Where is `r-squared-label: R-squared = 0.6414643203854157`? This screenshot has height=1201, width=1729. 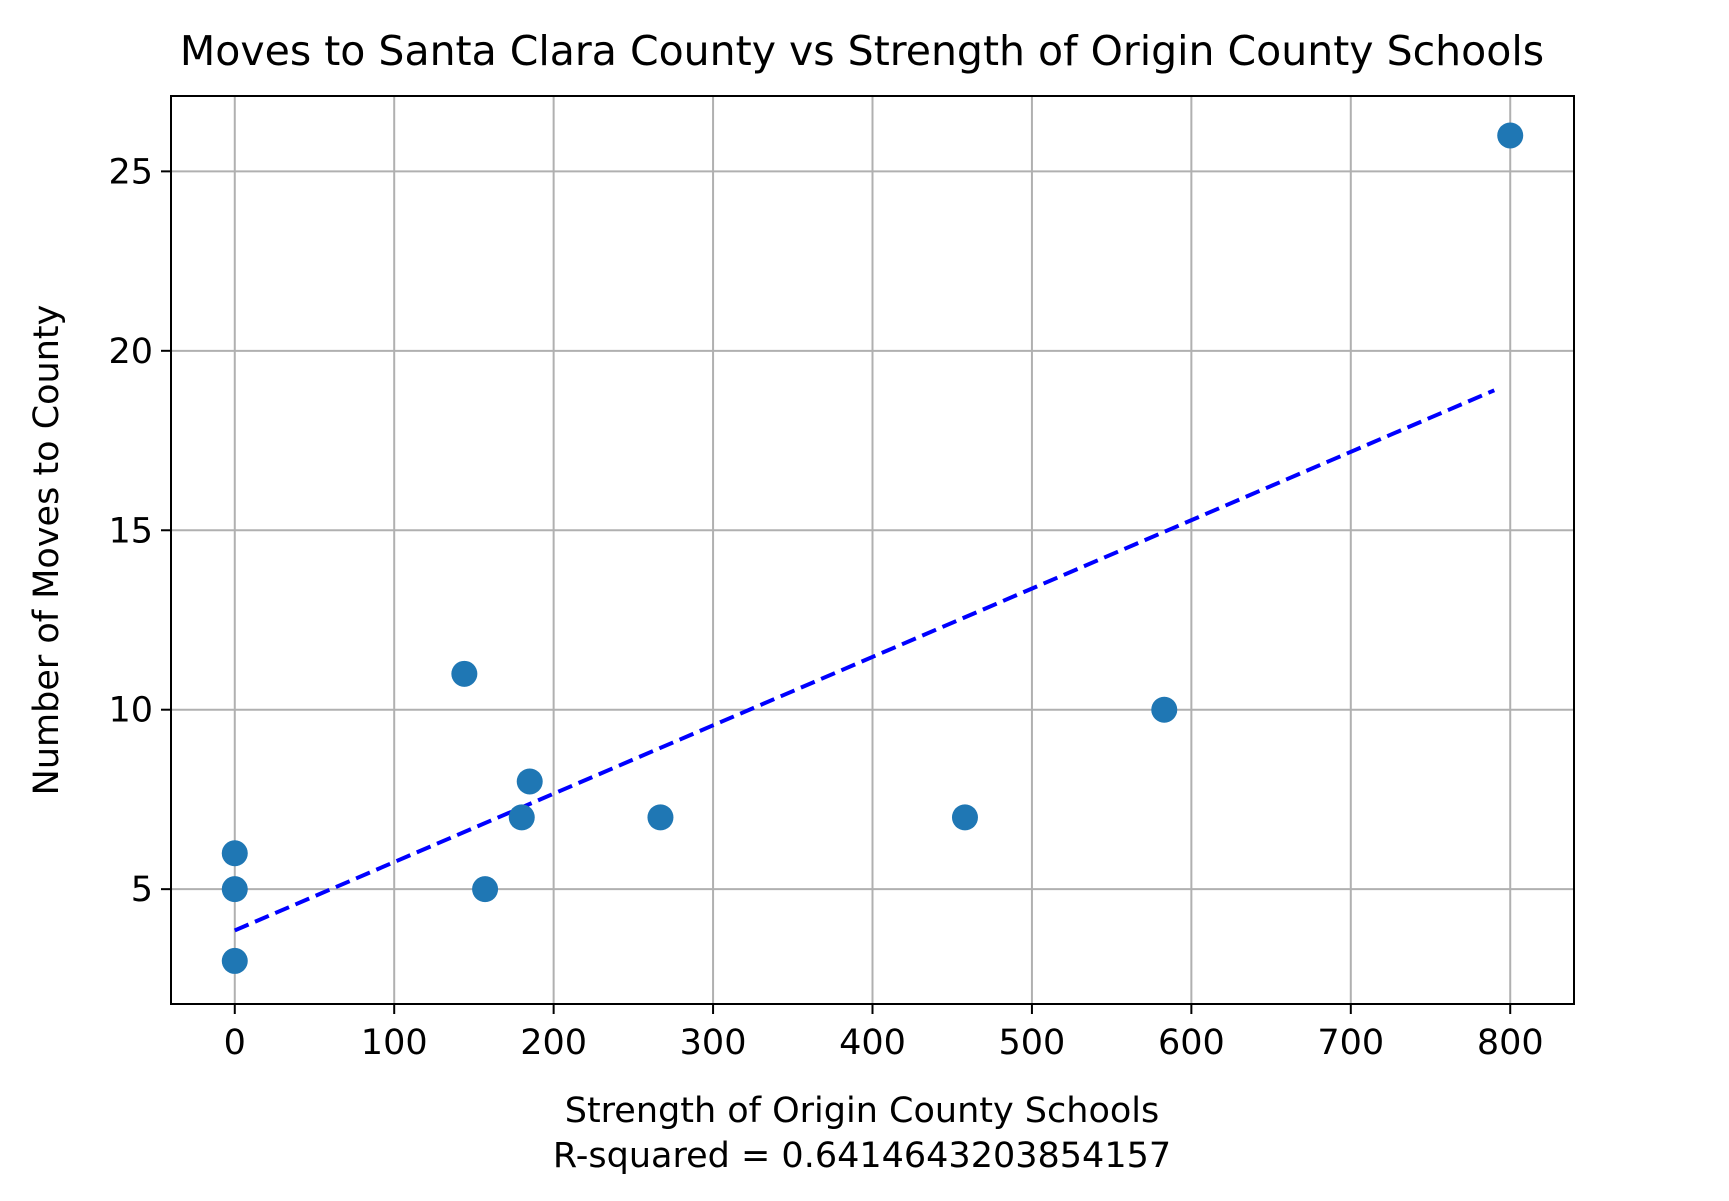
r-squared-label: R-squared = 0.6414643203854157 is located at coordinates (862, 1156).